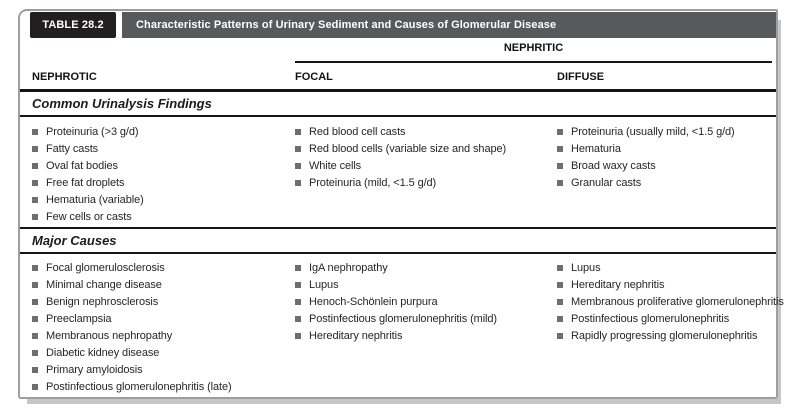  What do you see at coordinates (420, 131) in the screenshot?
I see `list-item: Red blood cell casts` at bounding box center [420, 131].